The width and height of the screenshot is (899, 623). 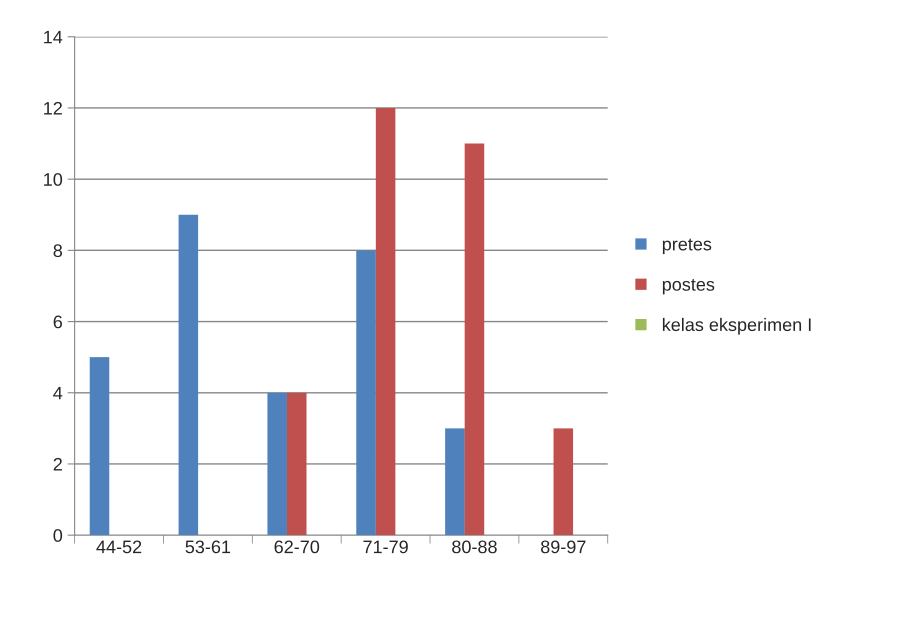 I want to click on x-tick-label: 53-61, so click(x=208, y=547).